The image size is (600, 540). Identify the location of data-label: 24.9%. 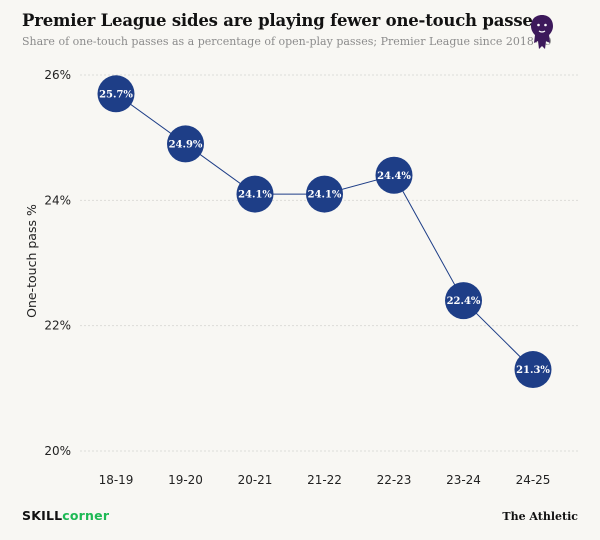
(186, 144).